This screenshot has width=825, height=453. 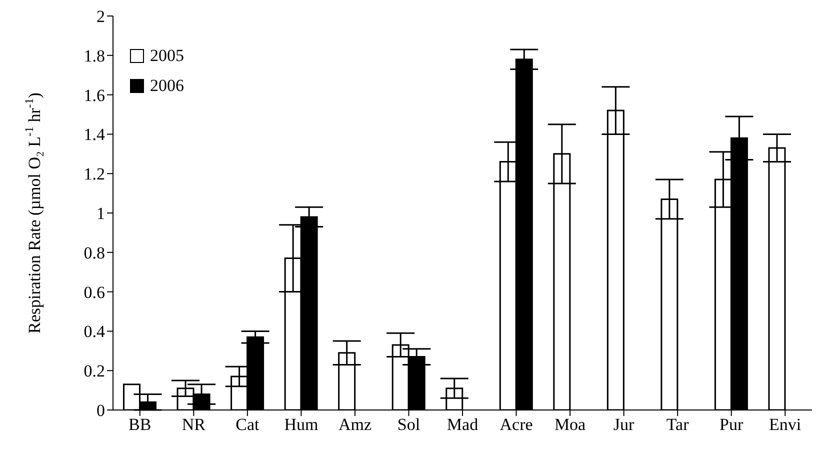 I want to click on legend-label: 2006, so click(x=167, y=86).